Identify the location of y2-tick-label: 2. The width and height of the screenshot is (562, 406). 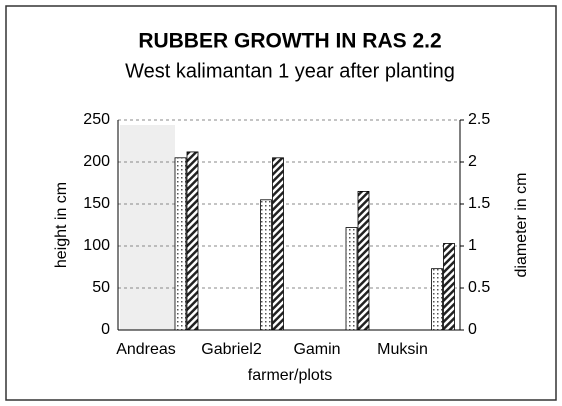
(472, 161).